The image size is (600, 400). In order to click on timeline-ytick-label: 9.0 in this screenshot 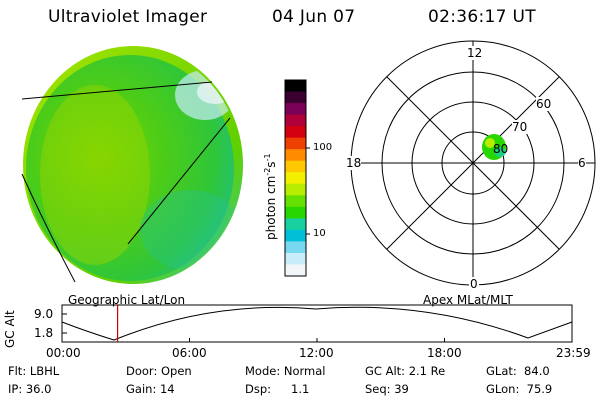, I will do `click(44, 314)`.